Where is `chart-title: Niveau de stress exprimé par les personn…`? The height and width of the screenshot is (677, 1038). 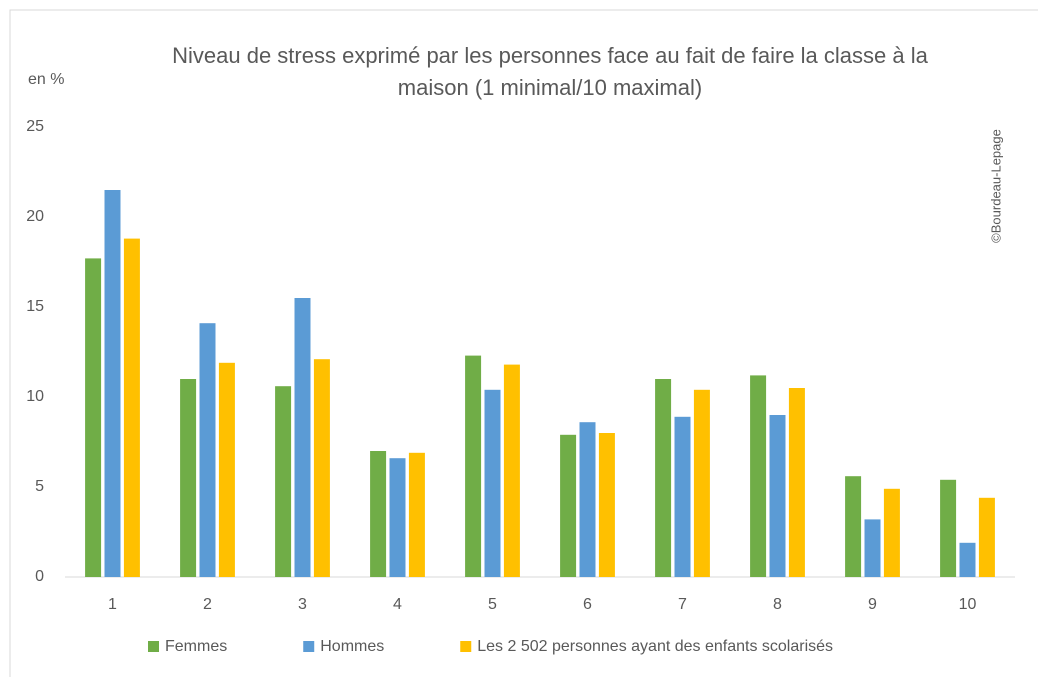 chart-title: Niveau de stress exprimé par les personn… is located at coordinates (550, 71).